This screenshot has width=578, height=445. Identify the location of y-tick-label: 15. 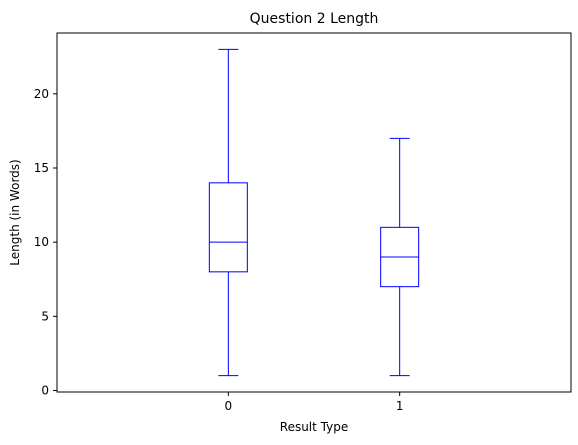
(41, 168).